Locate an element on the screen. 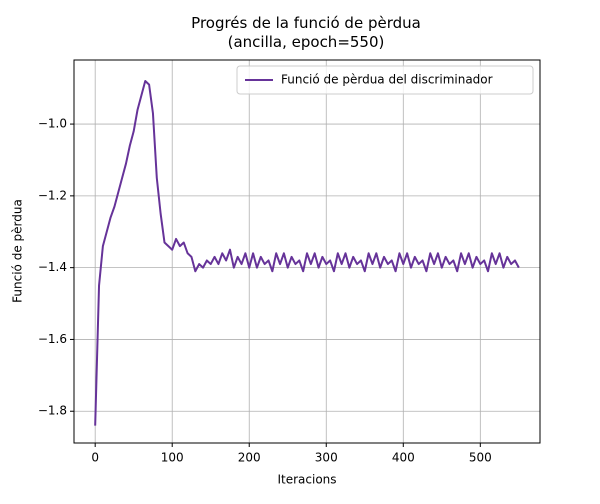  legend-box is located at coordinates (385, 80).